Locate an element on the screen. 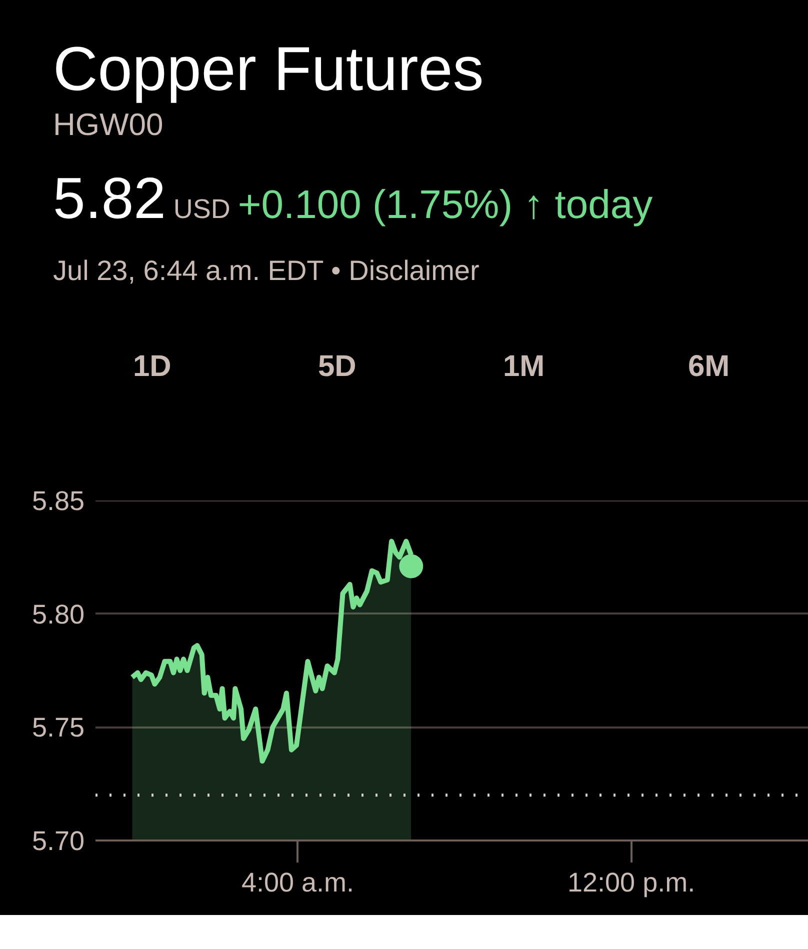 The image size is (808, 949). text: 5.82 is located at coordinates (109, 198).